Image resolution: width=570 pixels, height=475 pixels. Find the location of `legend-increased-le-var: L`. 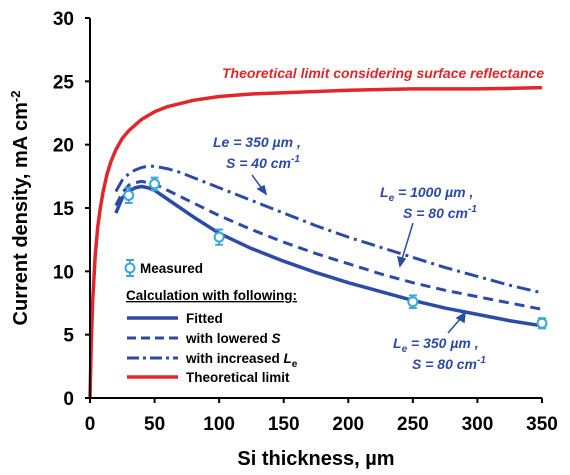

legend-increased-le-var: L is located at coordinates (288, 358).